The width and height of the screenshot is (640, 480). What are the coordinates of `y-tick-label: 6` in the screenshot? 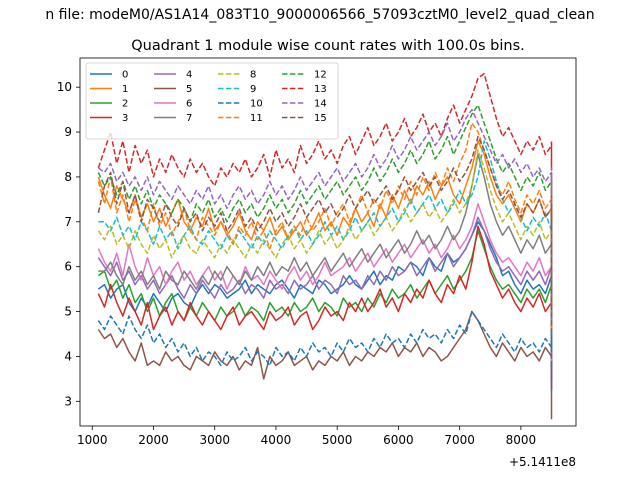 It's located at (68, 267).